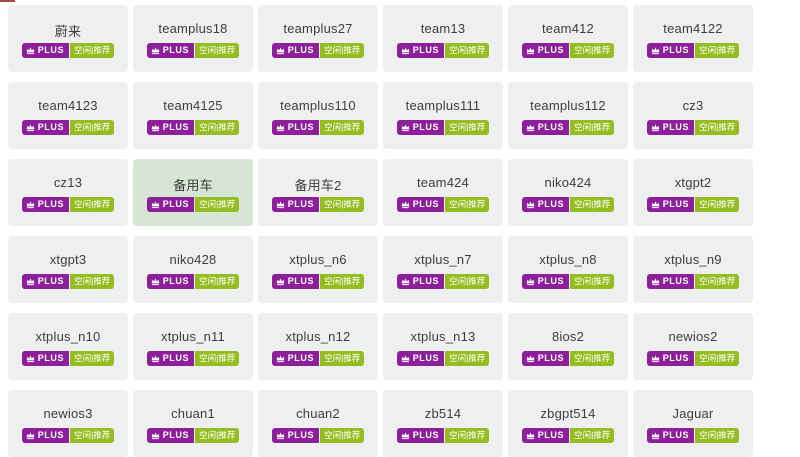  What do you see at coordinates (693, 336) in the screenshot?
I see `card-title: newios2` at bounding box center [693, 336].